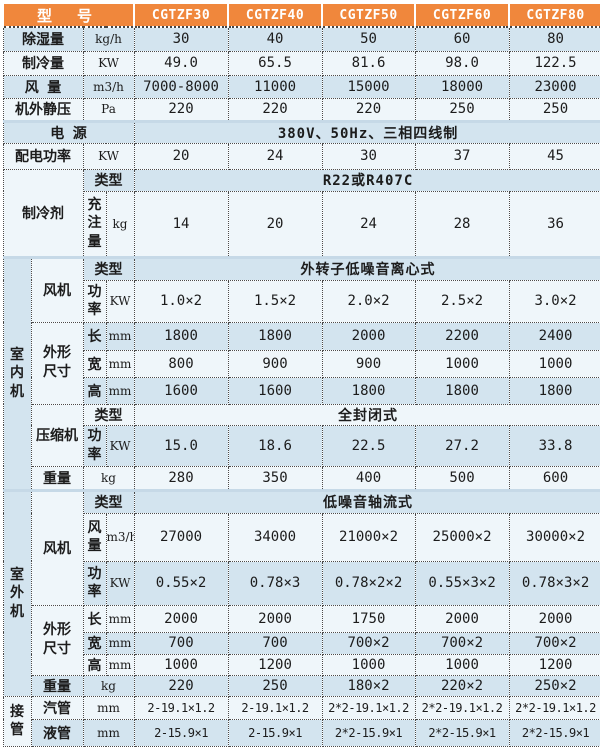  Describe the element at coordinates (462, 63) in the screenshot. I see `value-cell: 98.0` at that location.